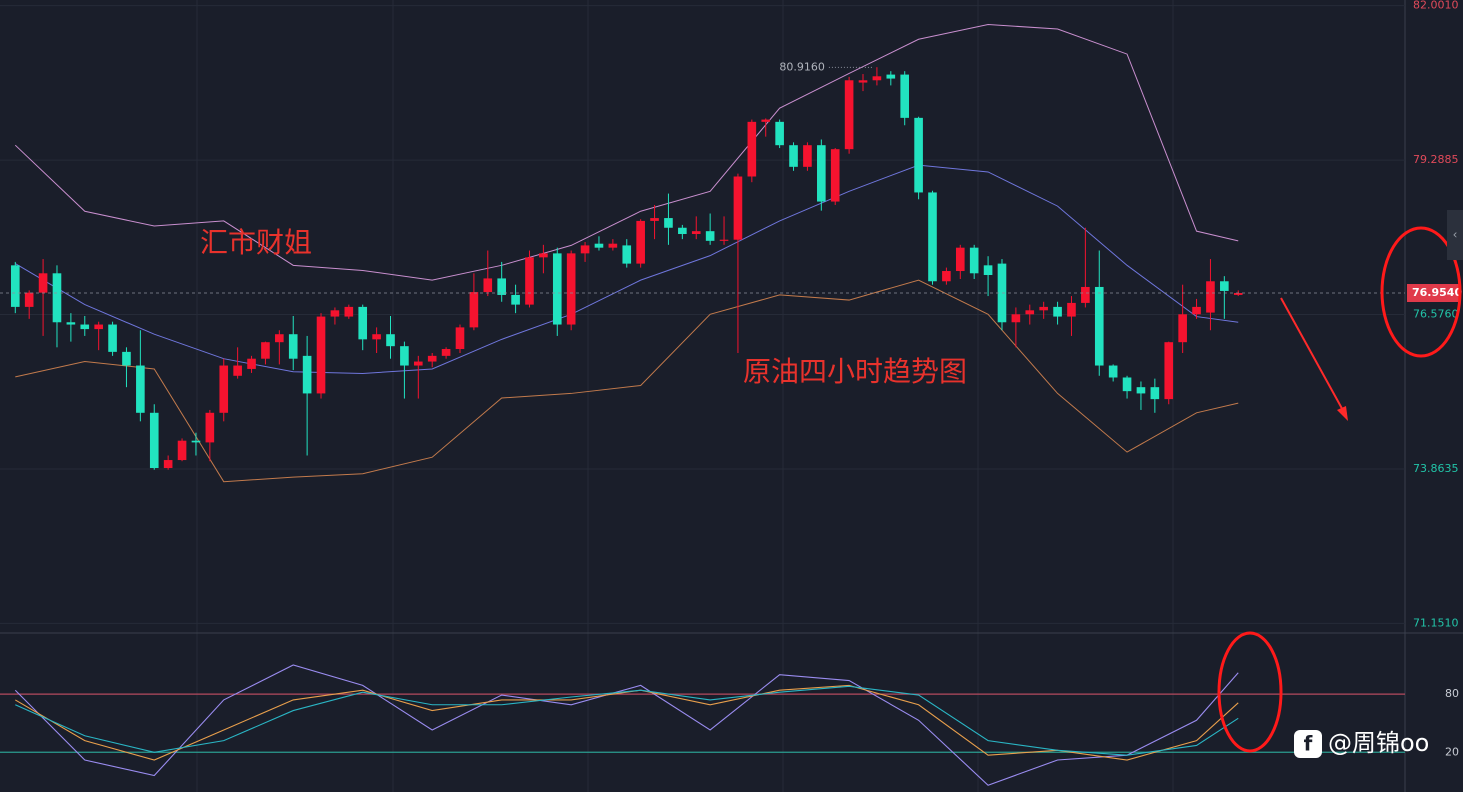 This screenshot has width=1463, height=792. I want to click on y-tick-label: 20, so click(1452, 751).